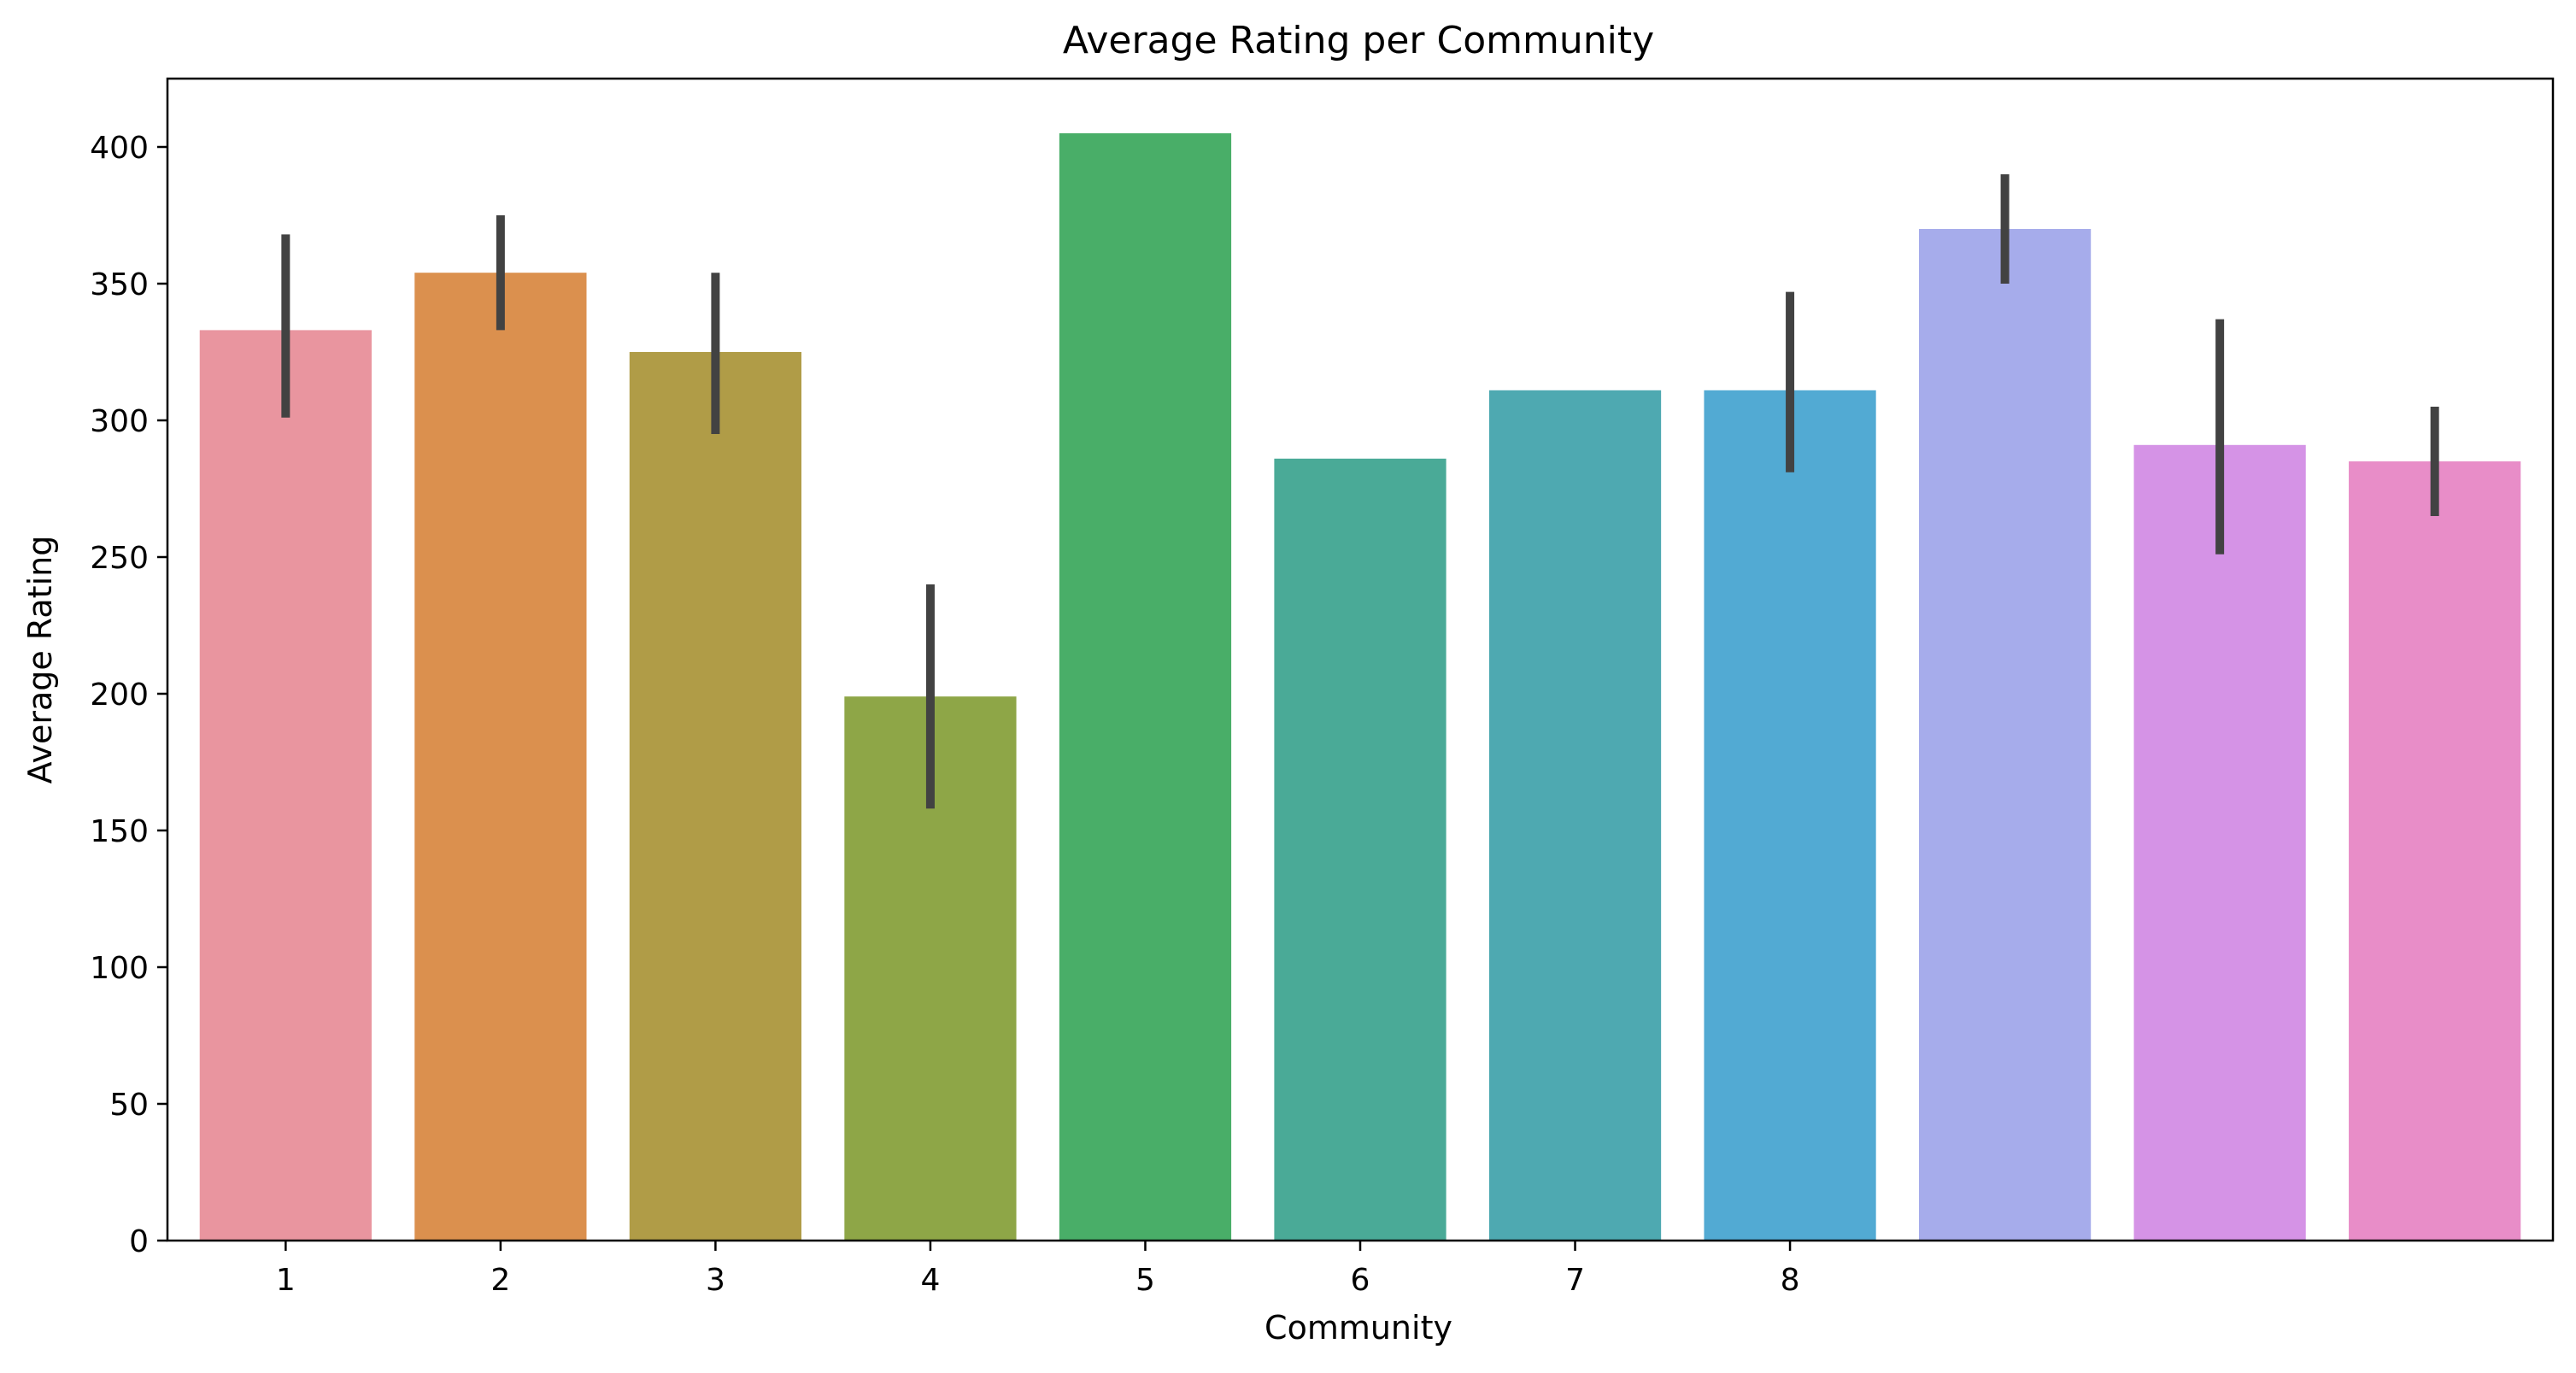  What do you see at coordinates (1145, 1280) in the screenshot?
I see `x-tick-label: 5` at bounding box center [1145, 1280].